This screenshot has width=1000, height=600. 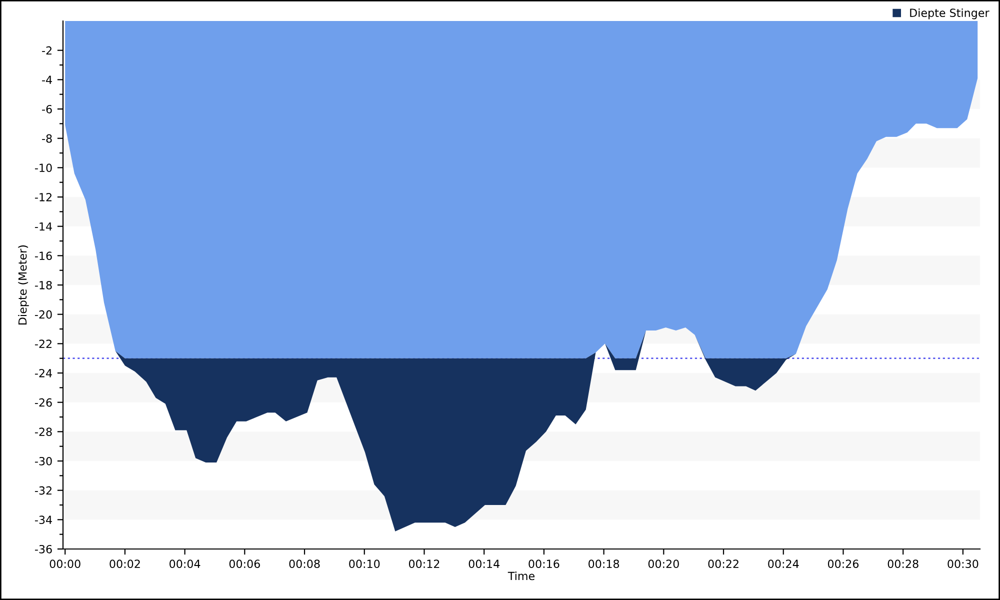 What do you see at coordinates (43, 256) in the screenshot?
I see `y-tick-label: -16` at bounding box center [43, 256].